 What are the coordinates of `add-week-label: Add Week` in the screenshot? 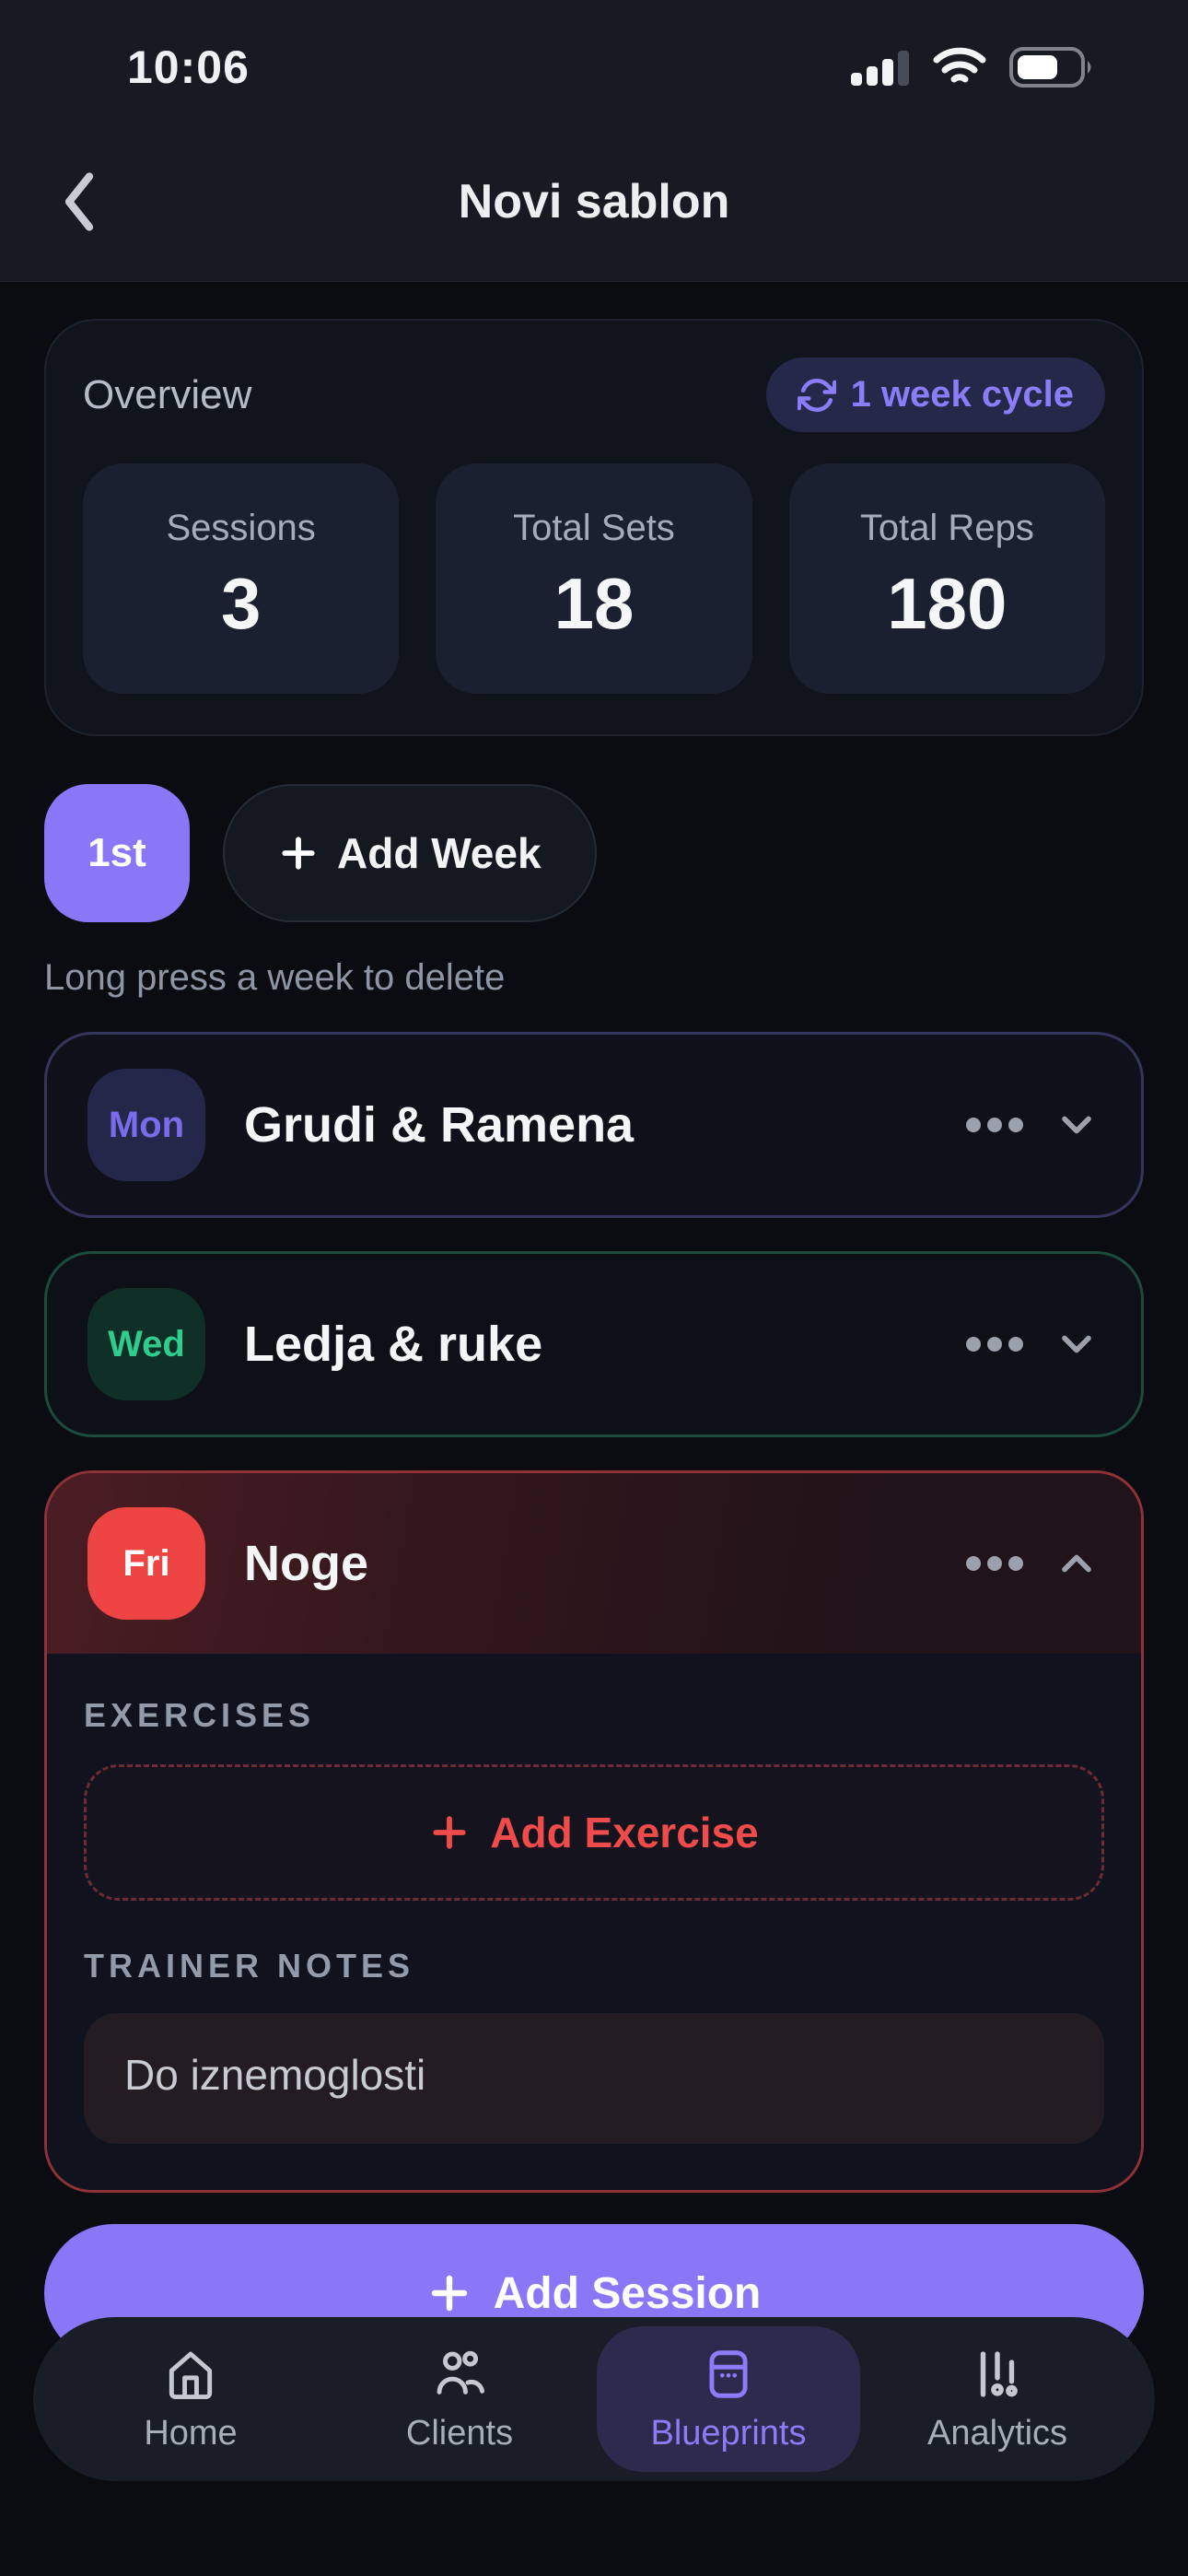 It's located at (439, 853).